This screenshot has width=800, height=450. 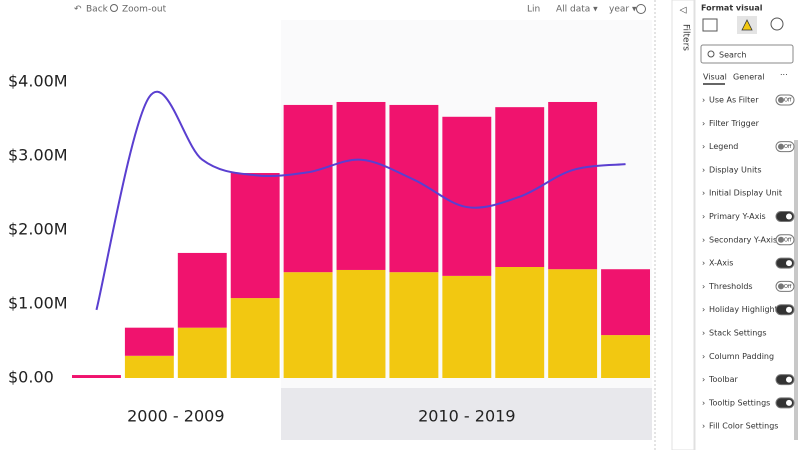 I want to click on search-icon, so click(x=711, y=54).